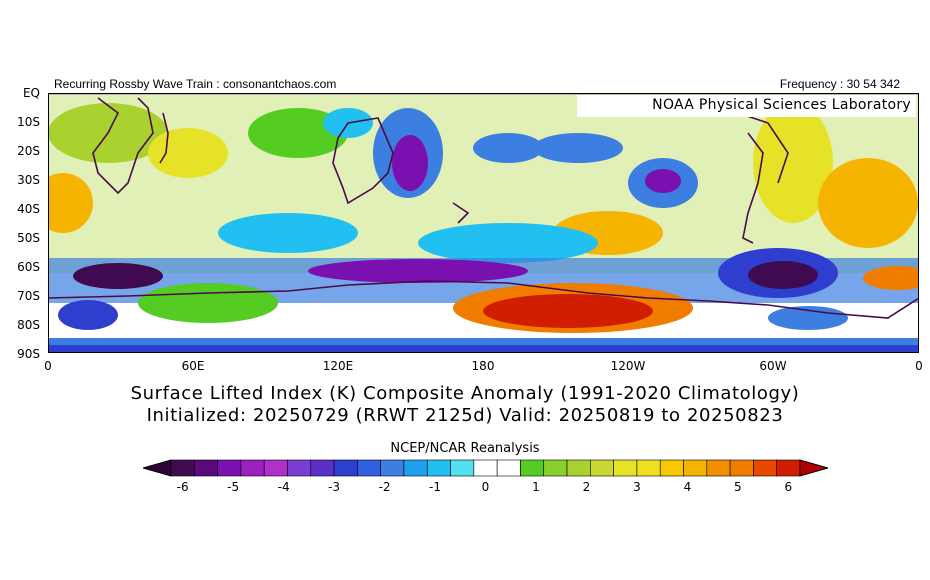  Describe the element at coordinates (338, 366) in the screenshot. I see `lon-label: 120E` at that location.